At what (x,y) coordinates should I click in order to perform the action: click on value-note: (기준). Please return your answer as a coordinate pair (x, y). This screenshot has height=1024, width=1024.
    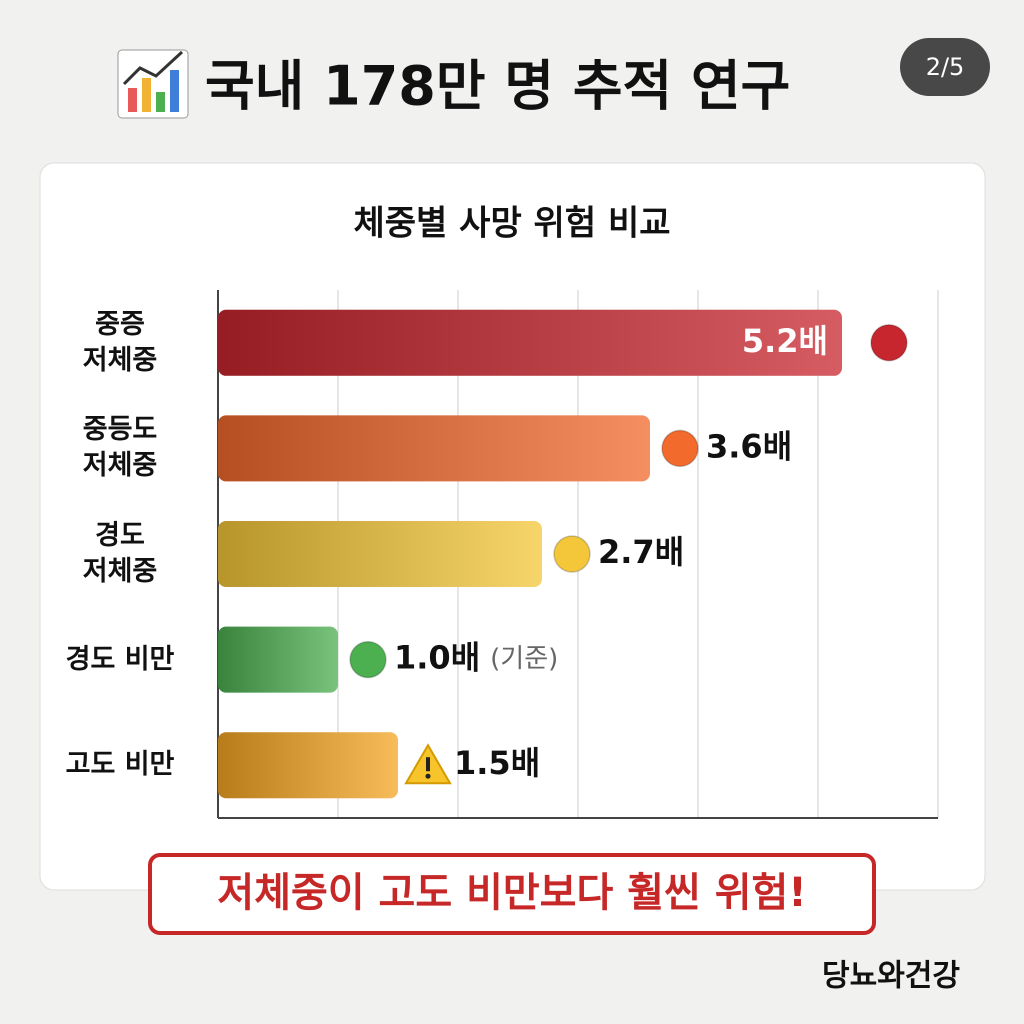
    Looking at the image, I should click on (524, 659).